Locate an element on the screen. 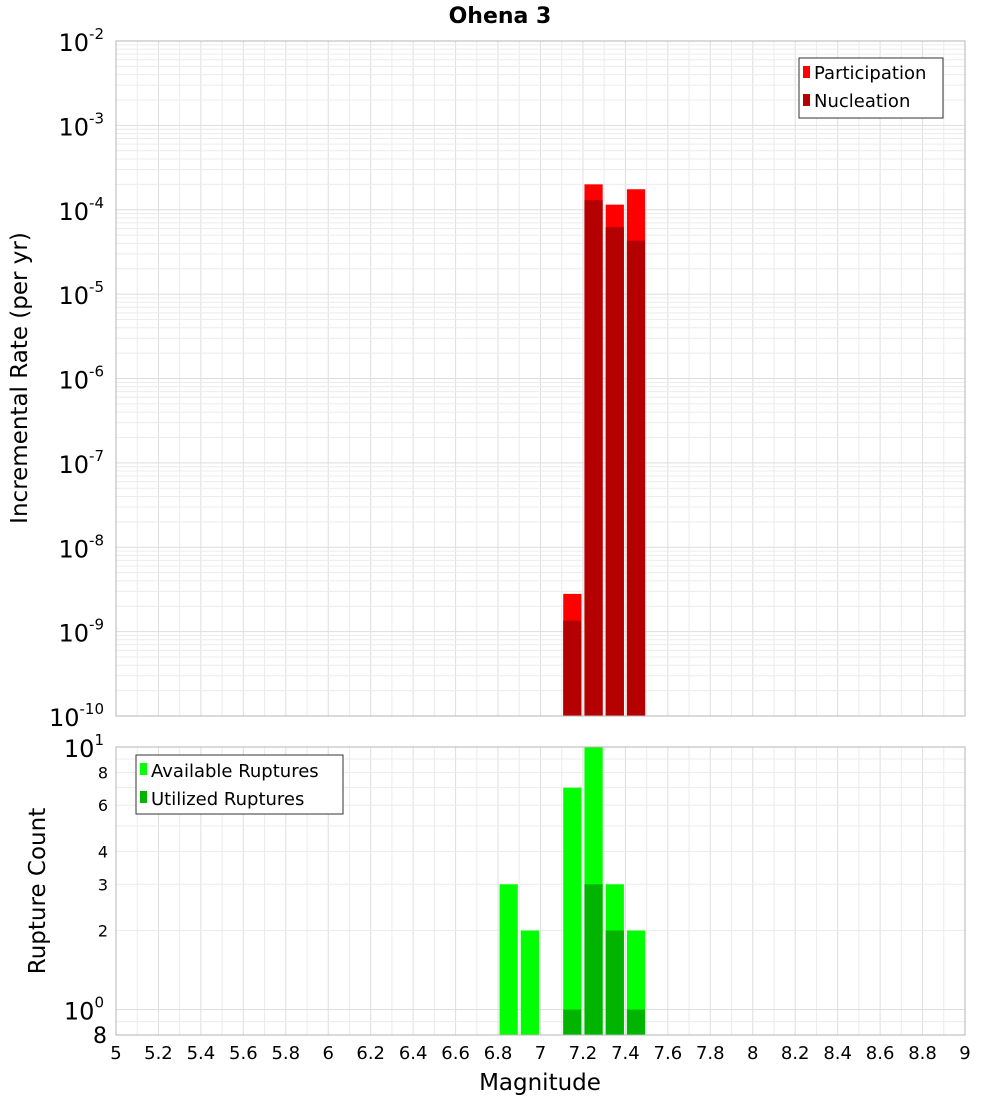 The height and width of the screenshot is (1100, 1000). rate-y-tick-label: 10⁻⁵ is located at coordinates (81, 294).